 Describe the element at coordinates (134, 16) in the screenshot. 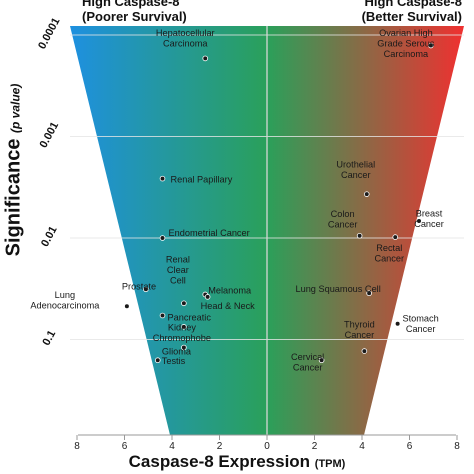

I see `header-left-line2: (Poorer Survival)` at that location.